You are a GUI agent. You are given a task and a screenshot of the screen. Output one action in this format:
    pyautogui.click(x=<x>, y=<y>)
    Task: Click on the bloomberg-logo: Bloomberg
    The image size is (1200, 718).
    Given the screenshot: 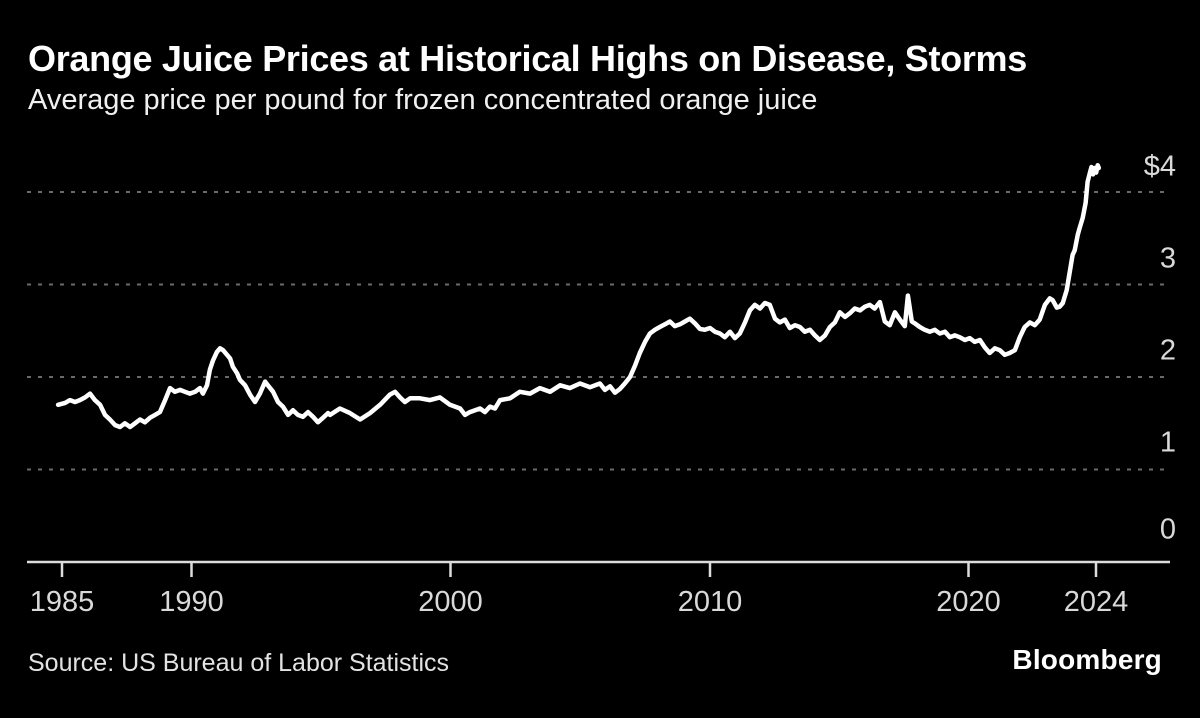 What is the action you would take?
    pyautogui.click(x=1087, y=659)
    